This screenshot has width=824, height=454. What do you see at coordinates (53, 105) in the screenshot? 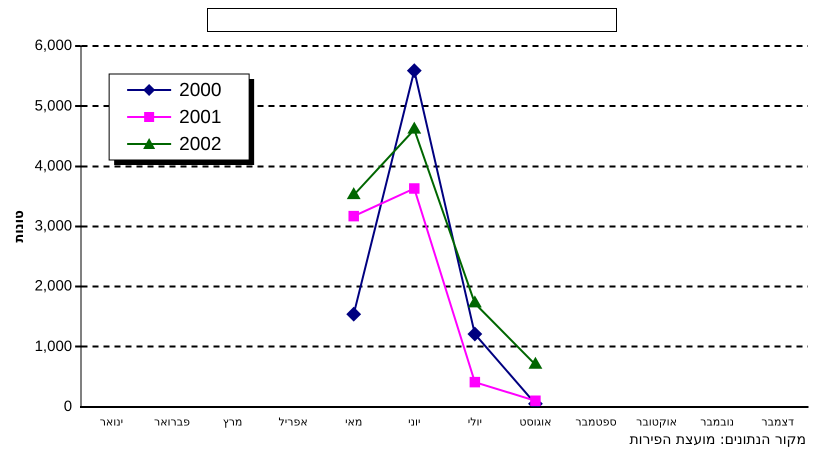
I see `y-tick-label: 5,000` at bounding box center [53, 105].